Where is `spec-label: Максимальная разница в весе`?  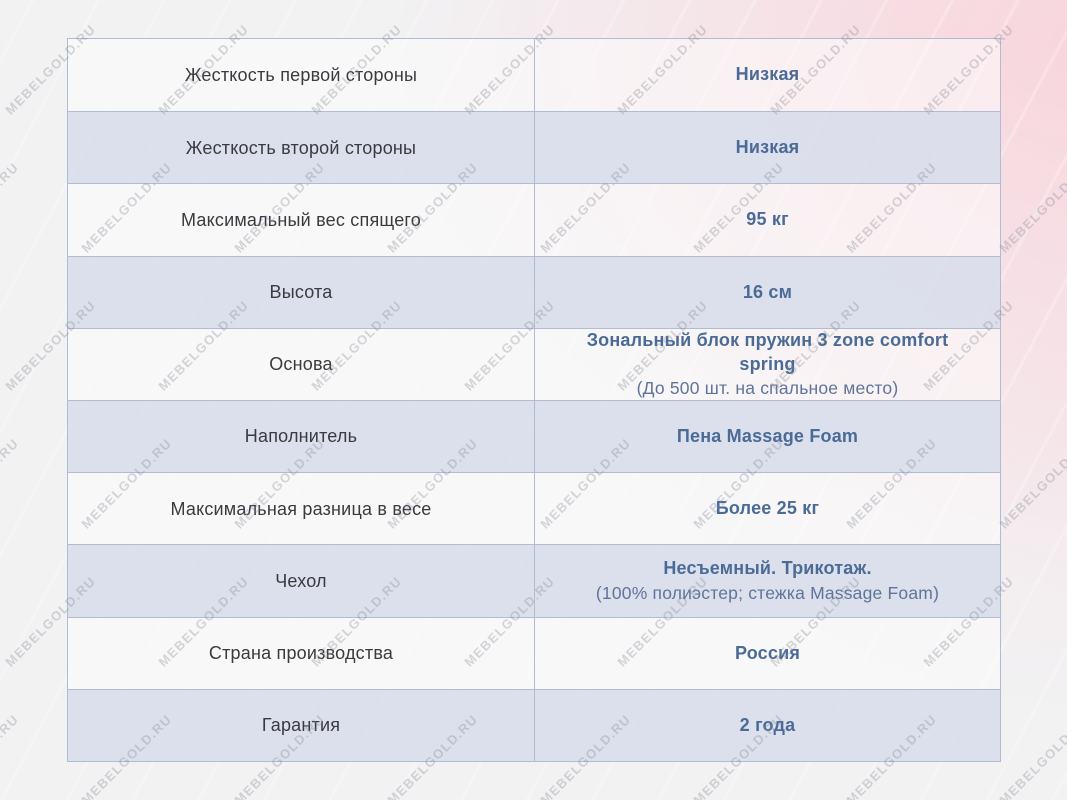
spec-label: Максимальная разница в весе is located at coordinates (301, 508).